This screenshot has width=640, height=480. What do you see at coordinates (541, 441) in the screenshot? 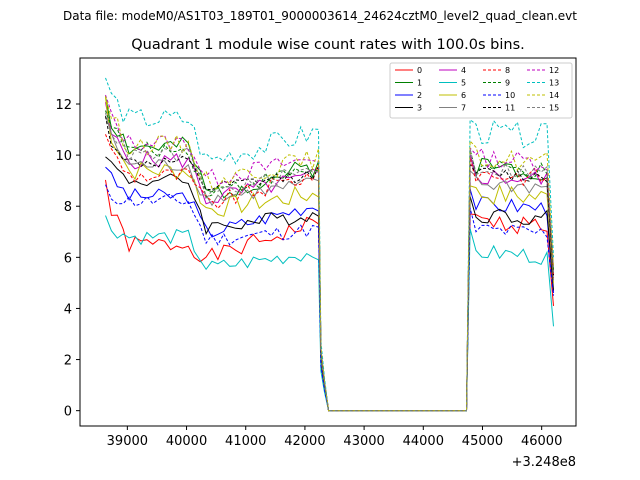
I see `x-tick-label: 46000` at bounding box center [541, 441].